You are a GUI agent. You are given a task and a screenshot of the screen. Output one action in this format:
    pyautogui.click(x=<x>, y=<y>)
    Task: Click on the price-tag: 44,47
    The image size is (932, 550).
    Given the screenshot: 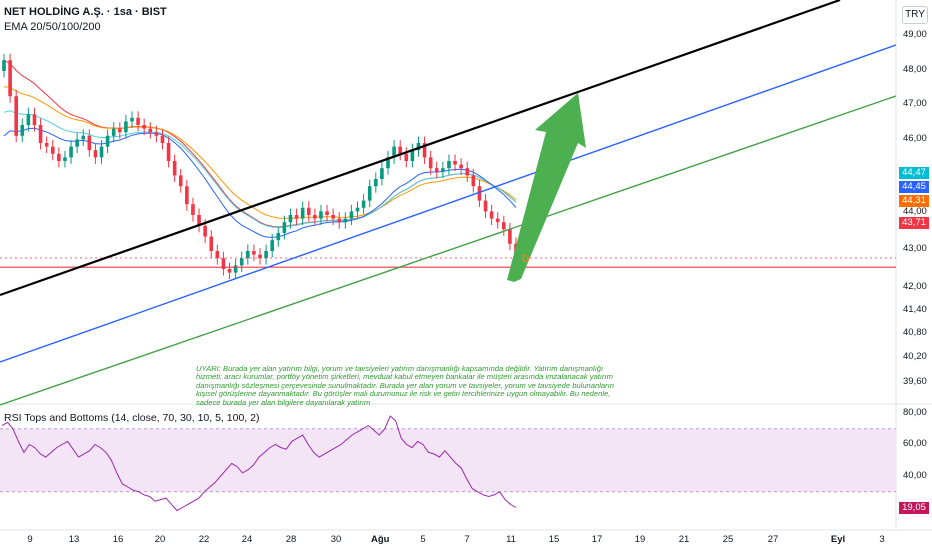 What is the action you would take?
    pyautogui.click(x=914, y=173)
    